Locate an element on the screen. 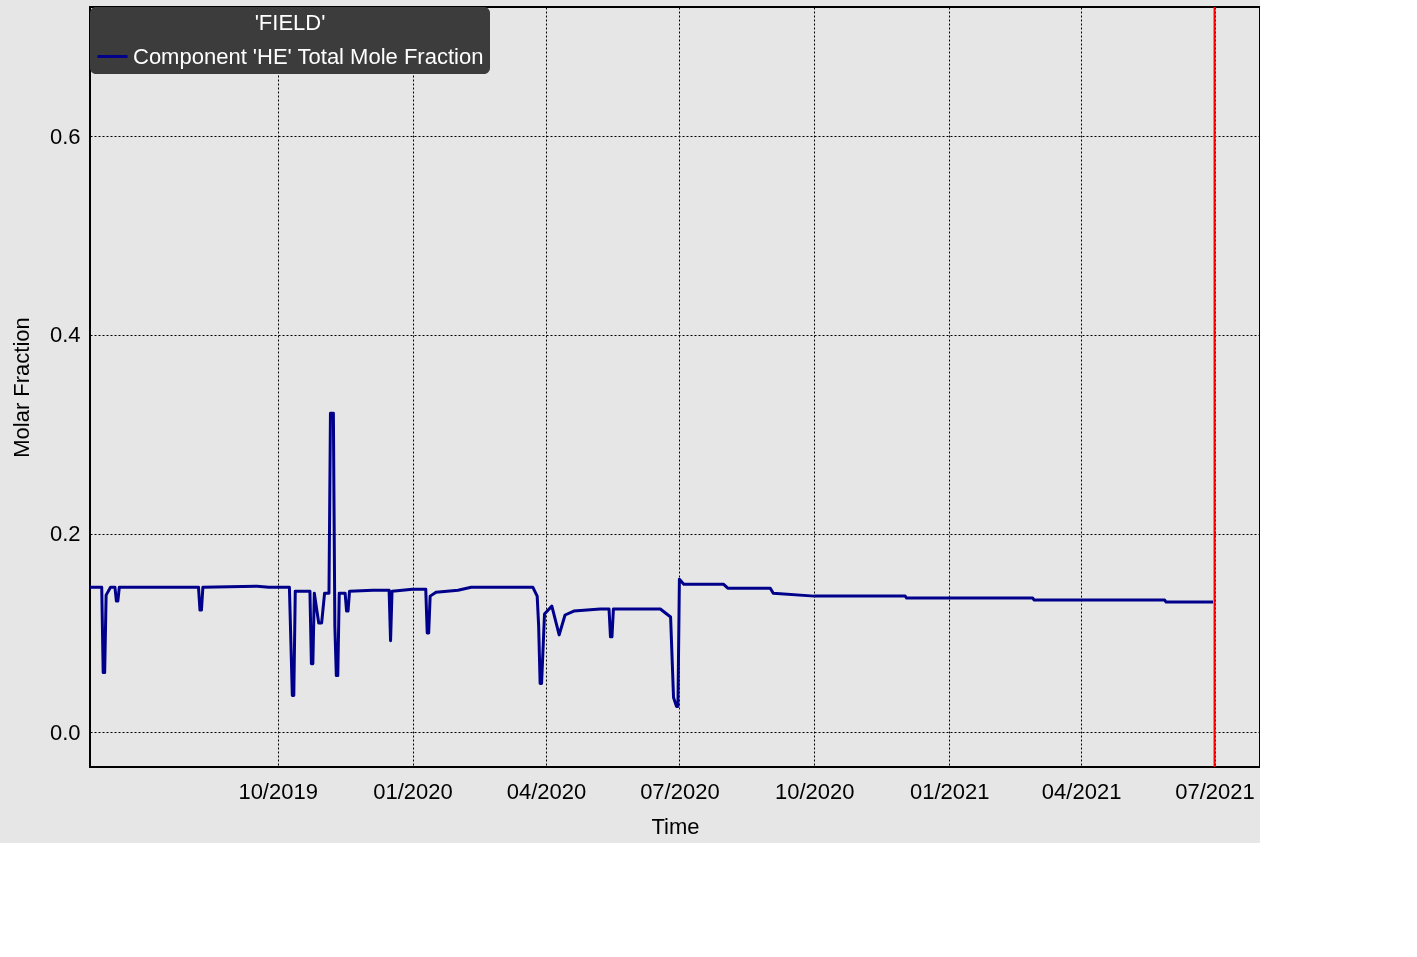 The image size is (1417, 957). x-tick-label: 04/2020 is located at coordinates (546, 791).